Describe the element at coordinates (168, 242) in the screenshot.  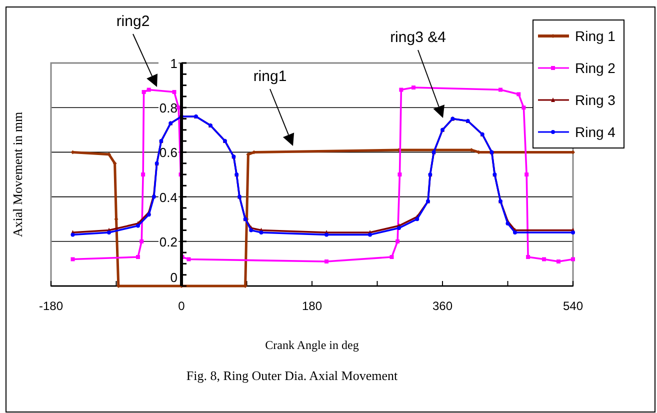
I see `y-tick-label: 0.2` at that location.